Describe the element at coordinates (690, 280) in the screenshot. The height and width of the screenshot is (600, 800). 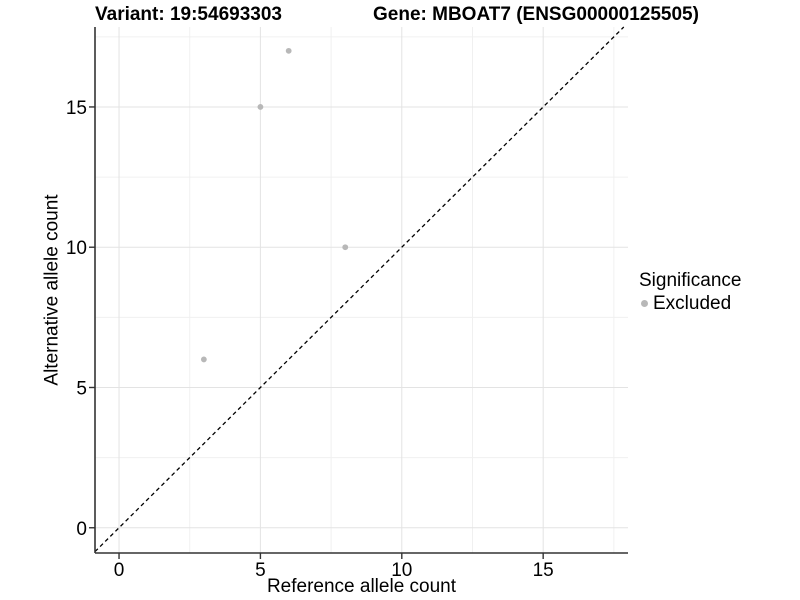
I see `legend-title: Significance` at that location.